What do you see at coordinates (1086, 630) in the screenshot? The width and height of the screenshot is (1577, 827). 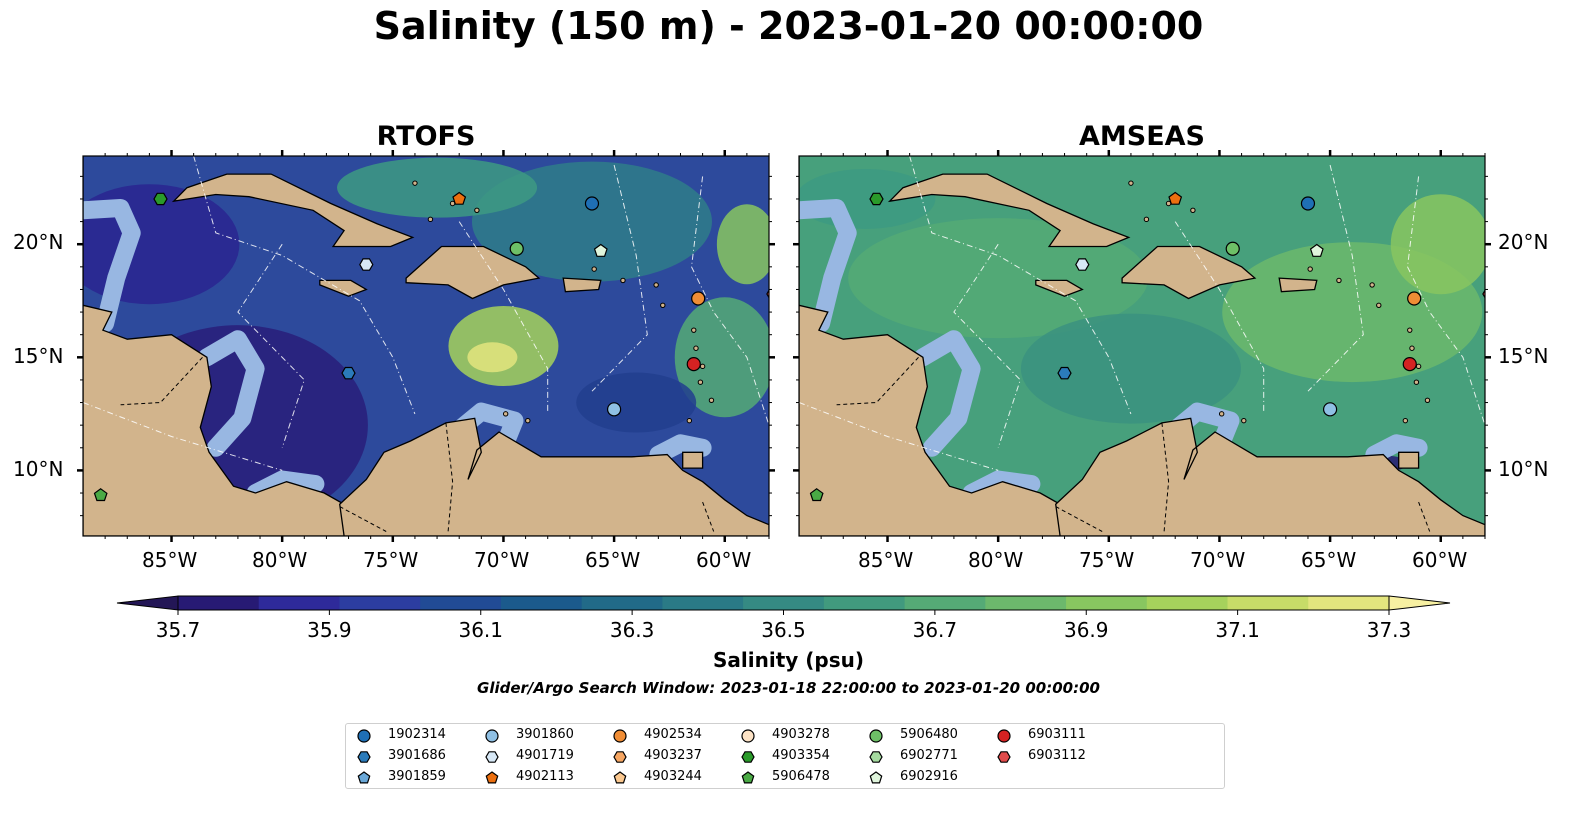 I see `colorbar-tick-label: 36.9` at bounding box center [1086, 630].